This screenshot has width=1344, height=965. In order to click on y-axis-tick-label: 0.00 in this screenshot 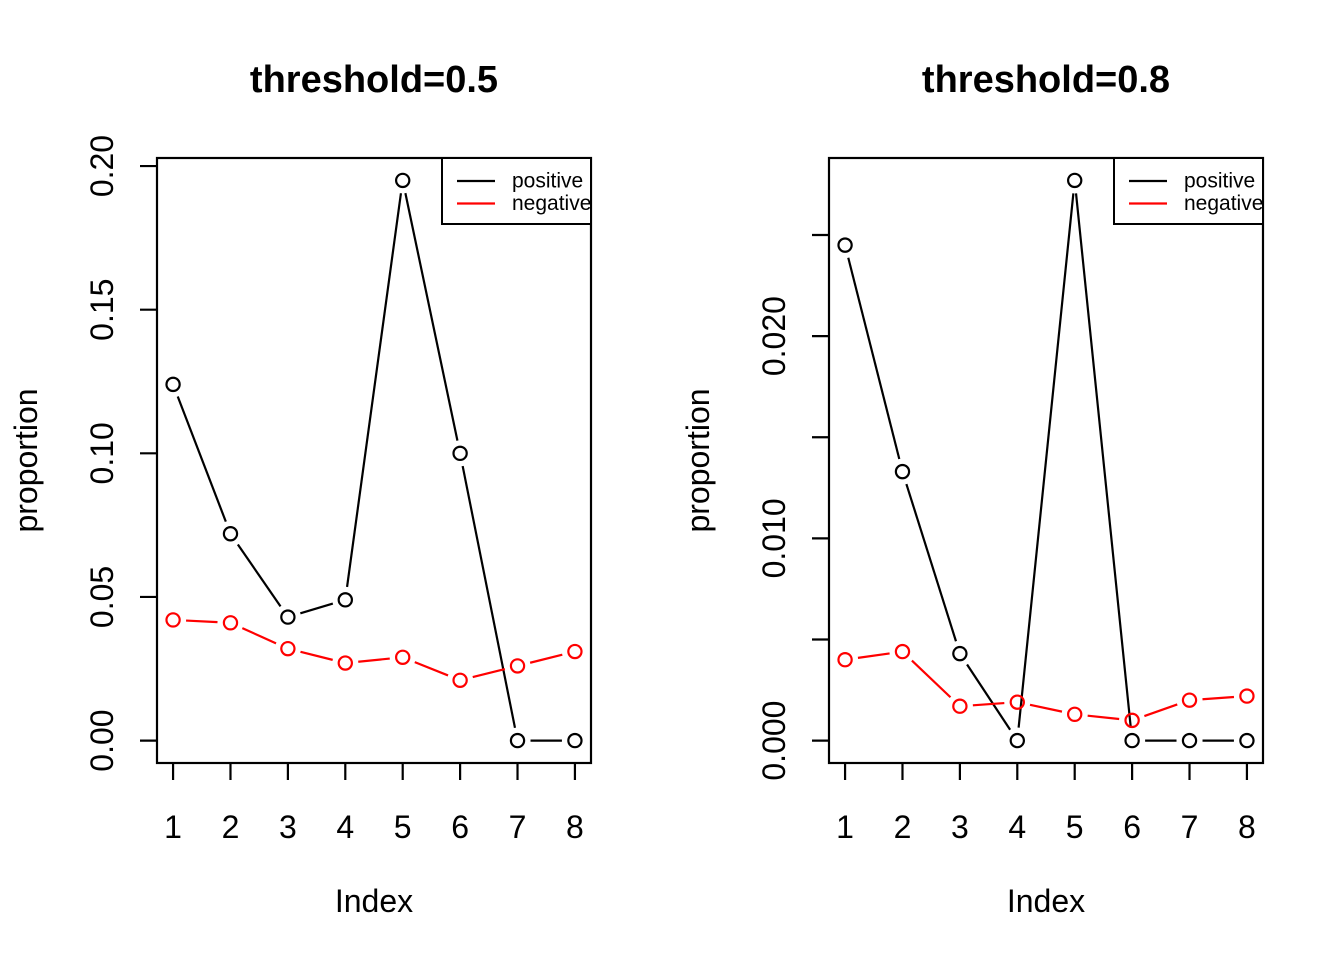, I will do `click(102, 740)`.